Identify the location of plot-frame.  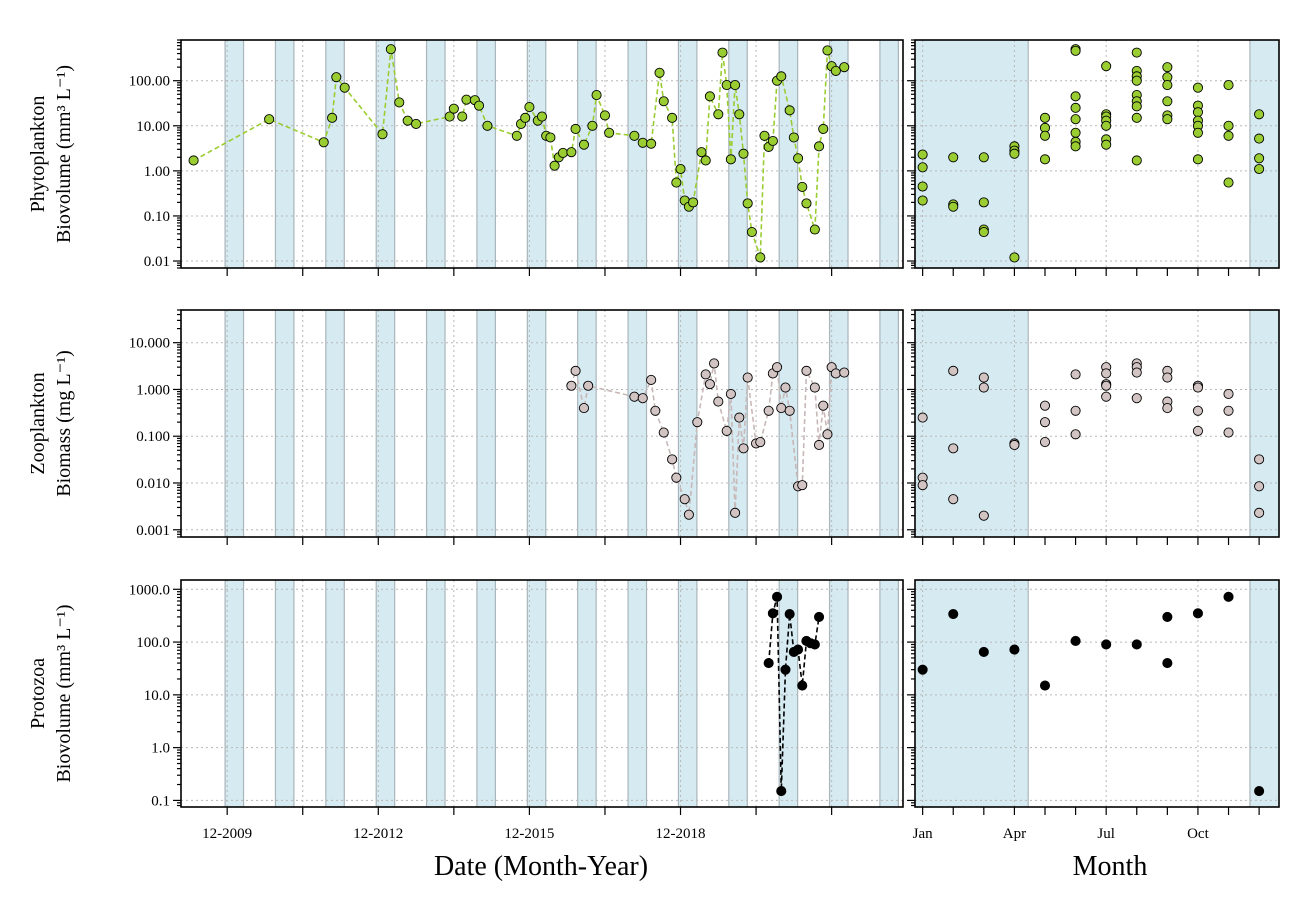
(542, 423).